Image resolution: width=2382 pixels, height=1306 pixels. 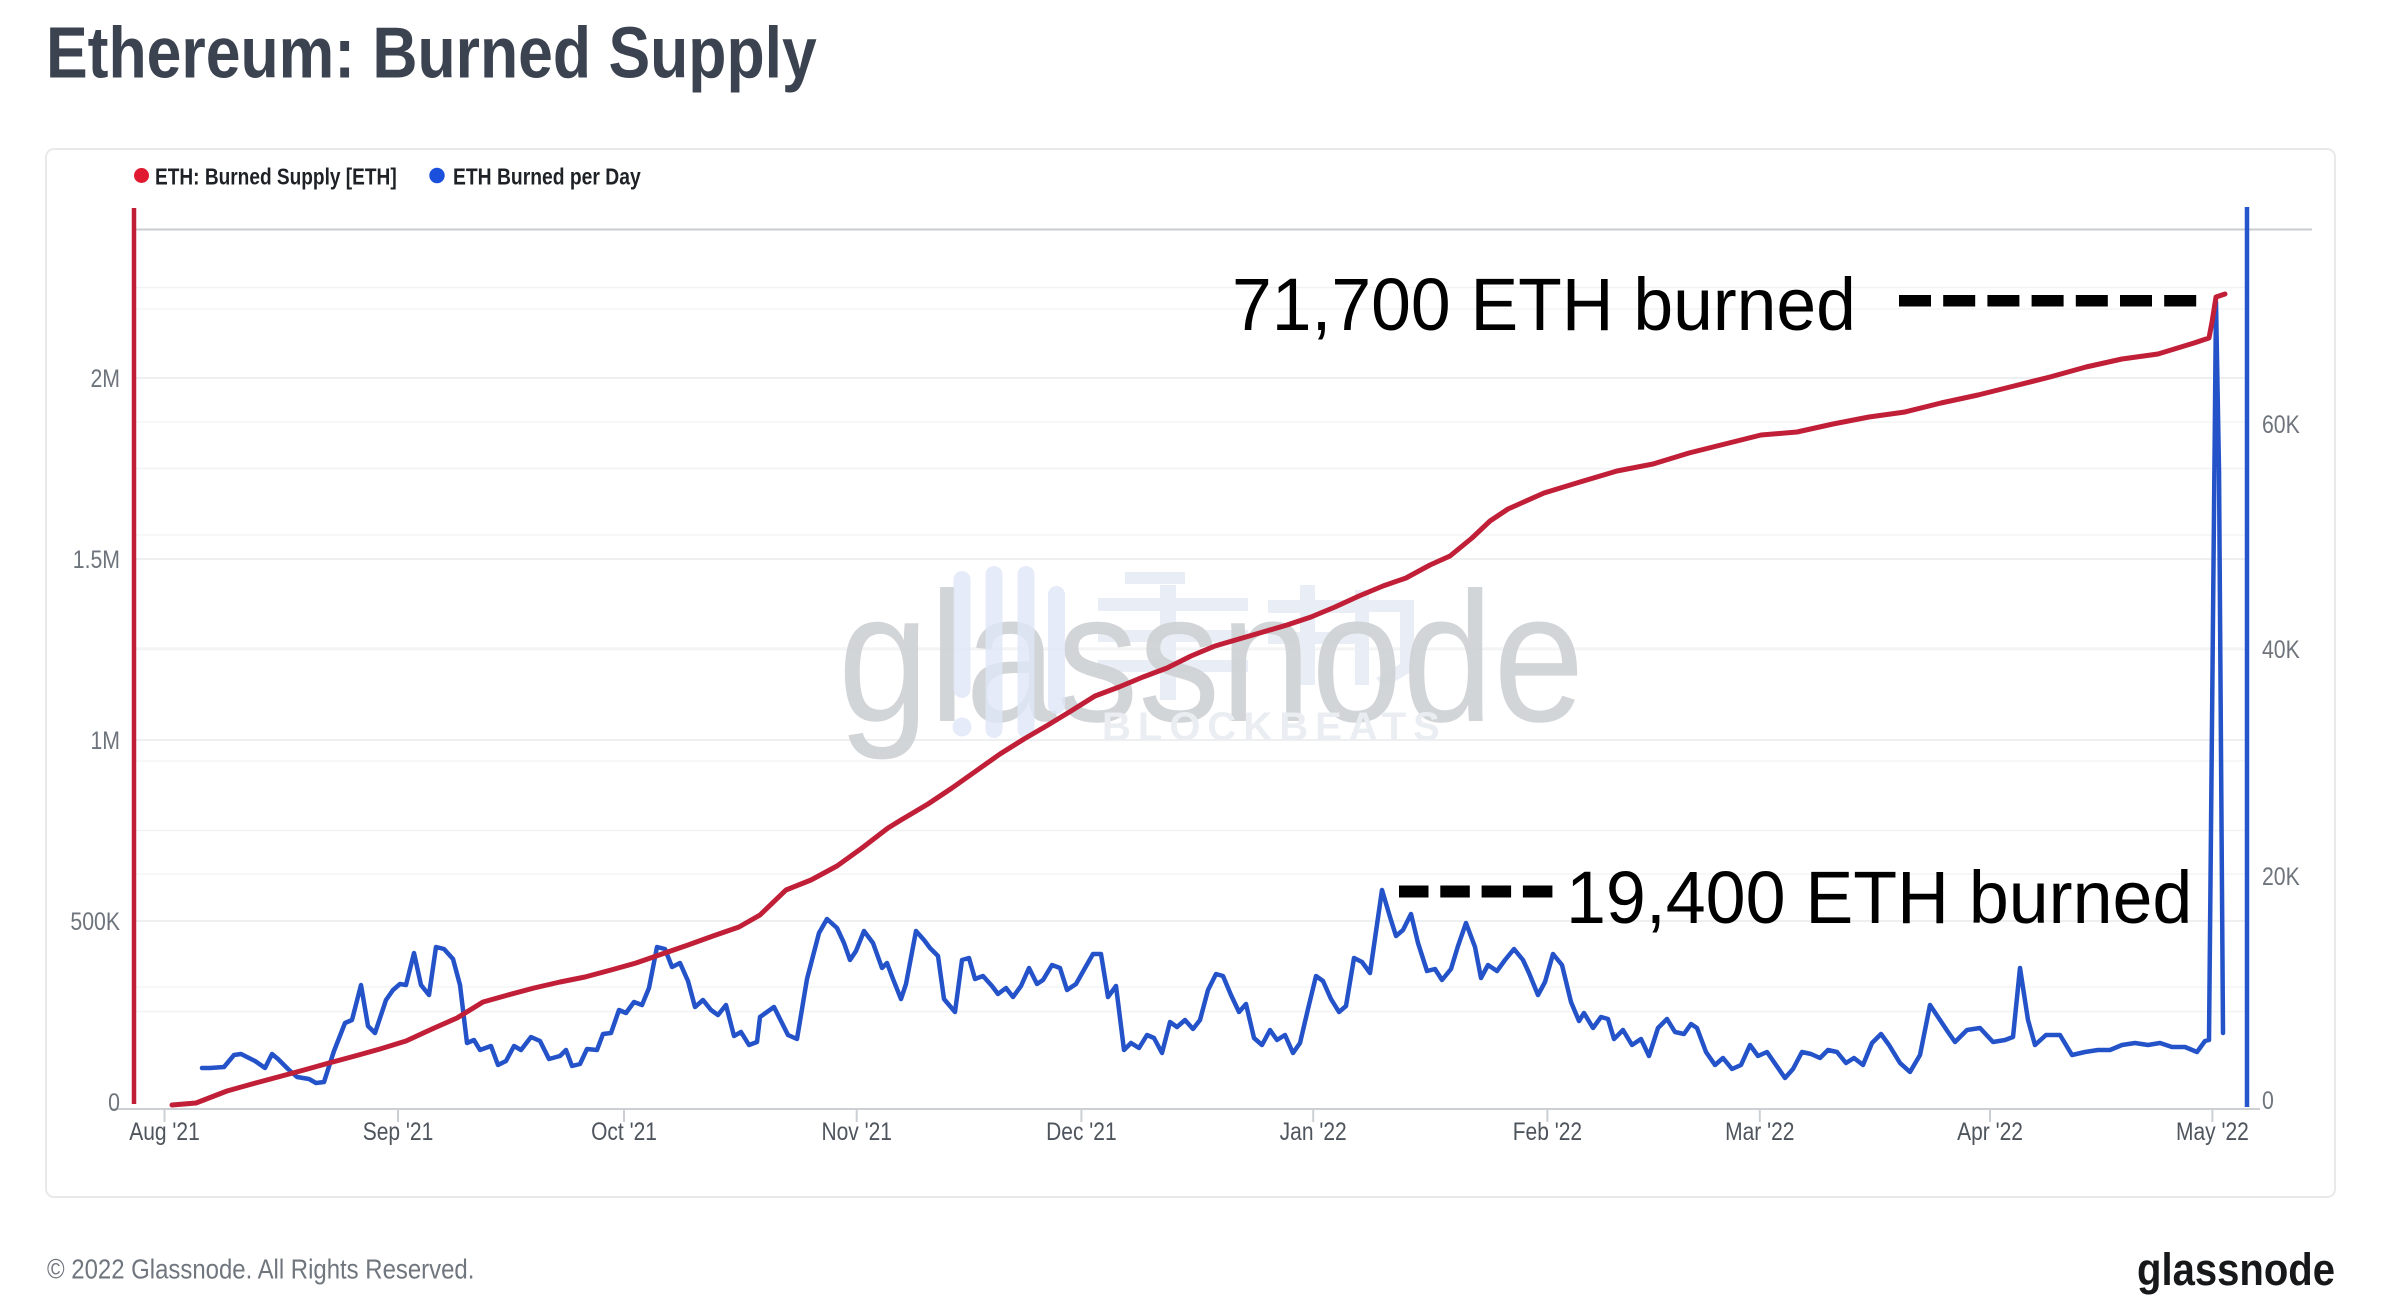 I want to click on svg-text: Mar '22, so click(x=1759, y=1131).